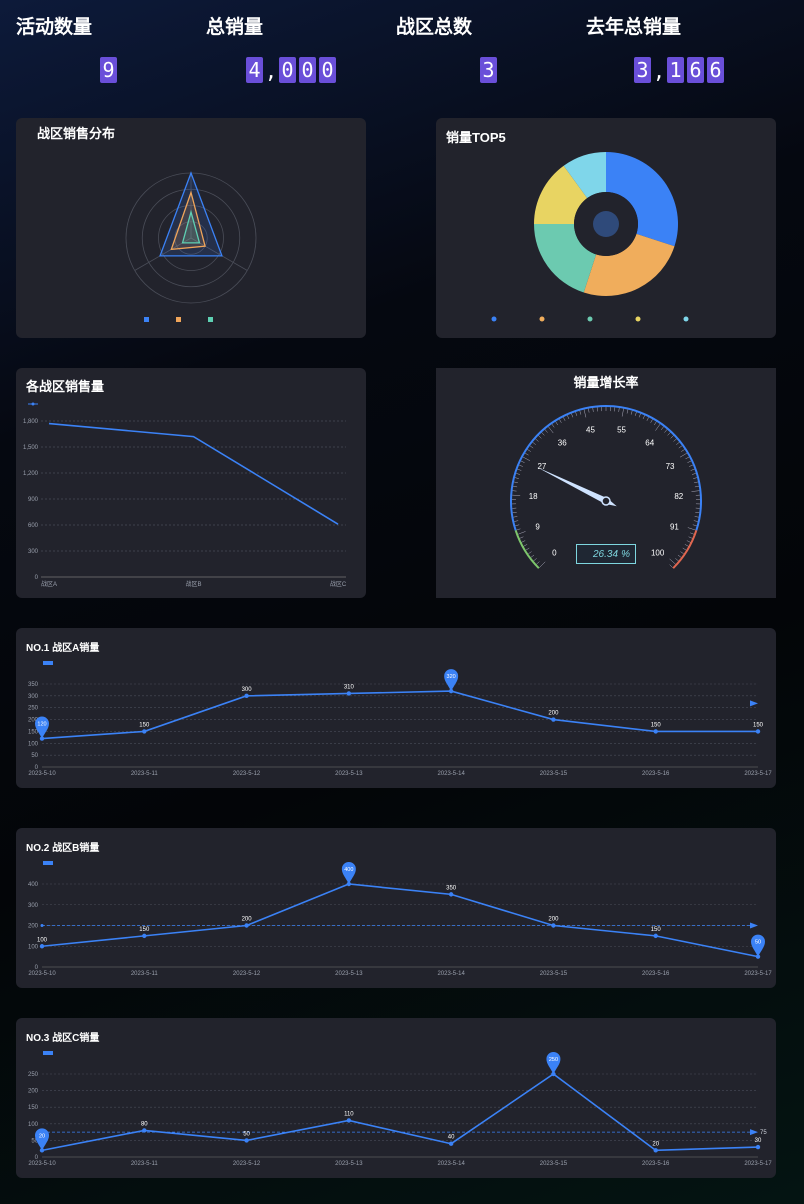  Describe the element at coordinates (451, 1164) in the screenshot. I see `x-tick-label: 2023-5-14` at that location.